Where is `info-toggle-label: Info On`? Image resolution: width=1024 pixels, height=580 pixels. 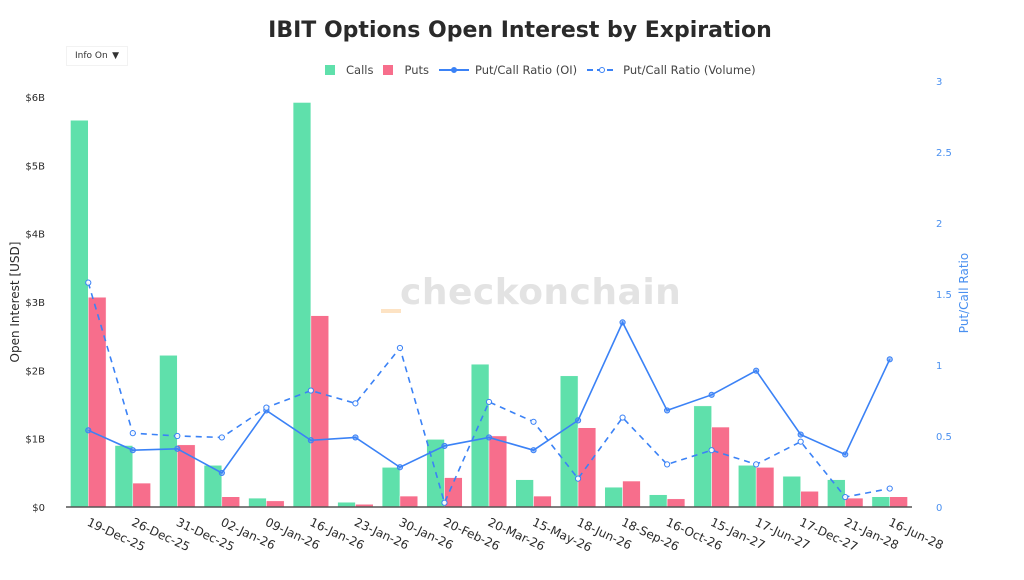 info-toggle-label: Info On is located at coordinates (91, 56).